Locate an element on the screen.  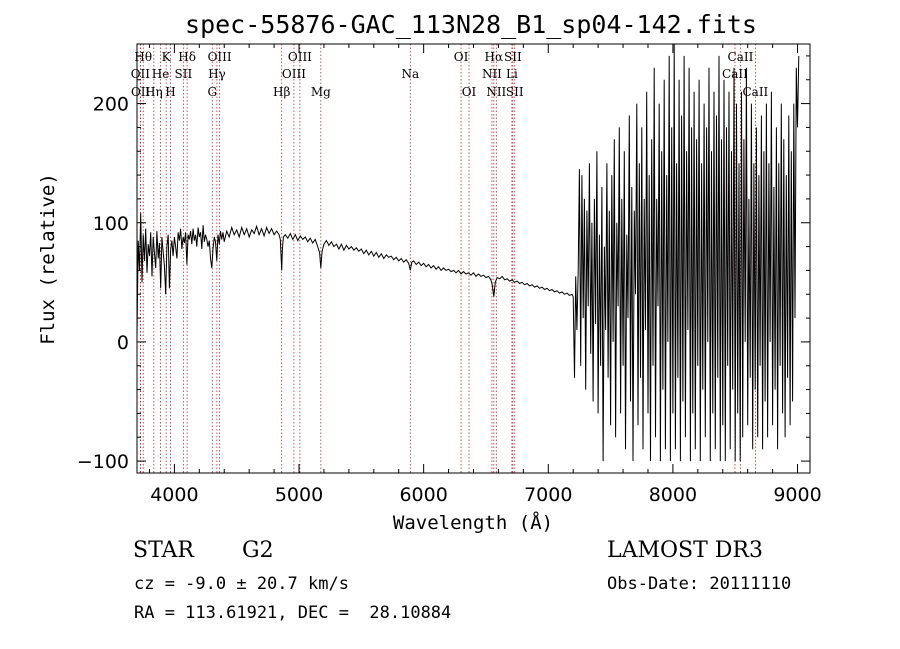
line-label-24: SII is located at coordinates (515, 92).